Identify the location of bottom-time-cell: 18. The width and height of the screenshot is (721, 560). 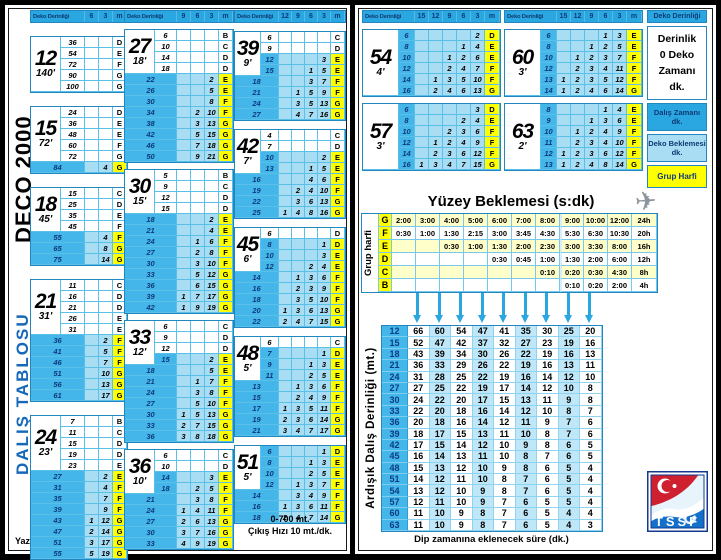
(257, 517).